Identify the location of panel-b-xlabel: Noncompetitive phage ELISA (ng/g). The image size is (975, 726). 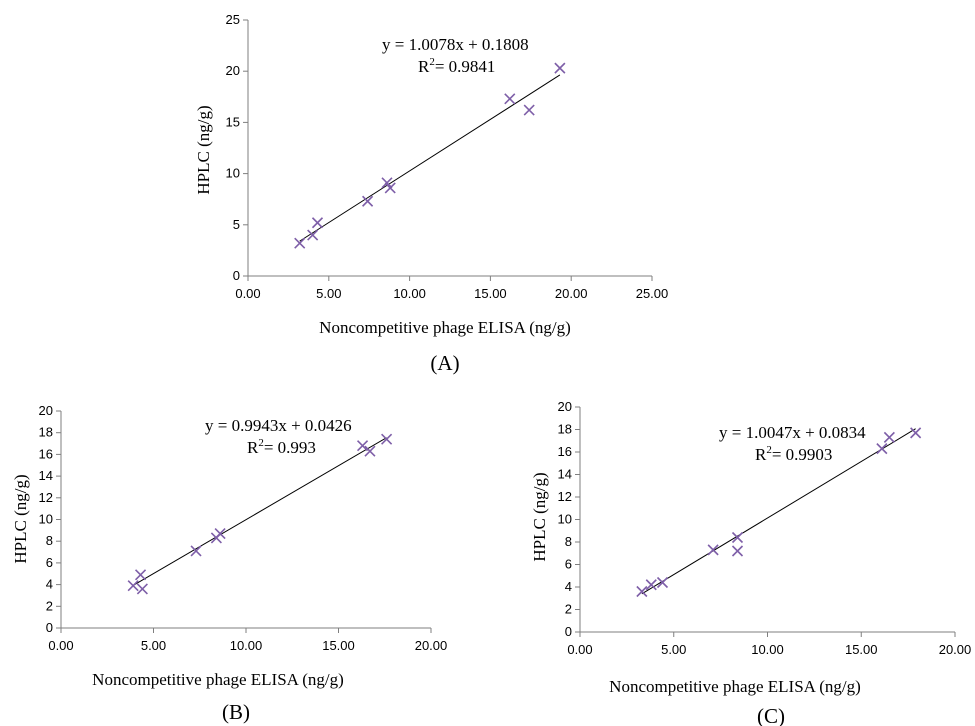
(218, 679).